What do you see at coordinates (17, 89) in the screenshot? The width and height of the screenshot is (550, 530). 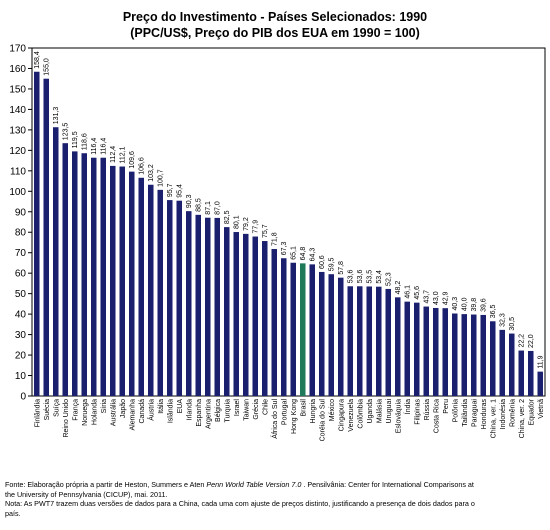 I see `y-tick-label: 150` at bounding box center [17, 89].